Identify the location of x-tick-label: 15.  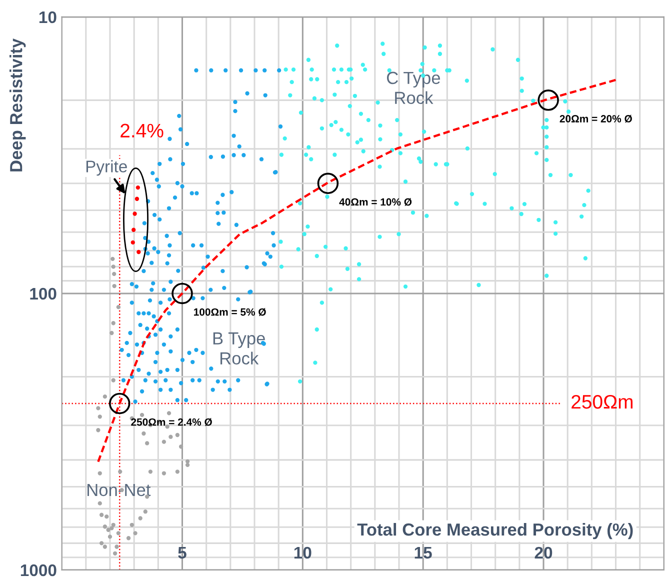
(423, 552).